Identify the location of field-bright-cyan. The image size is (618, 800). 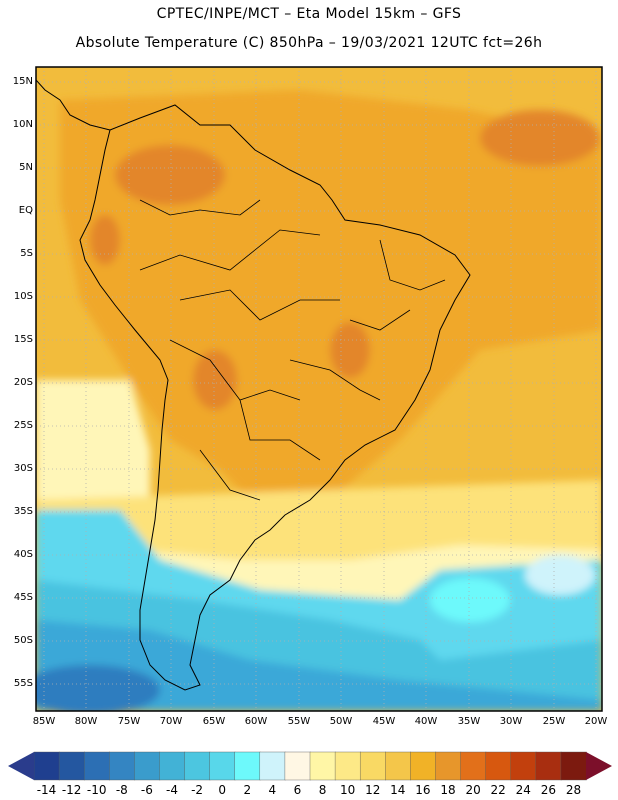
(470, 600).